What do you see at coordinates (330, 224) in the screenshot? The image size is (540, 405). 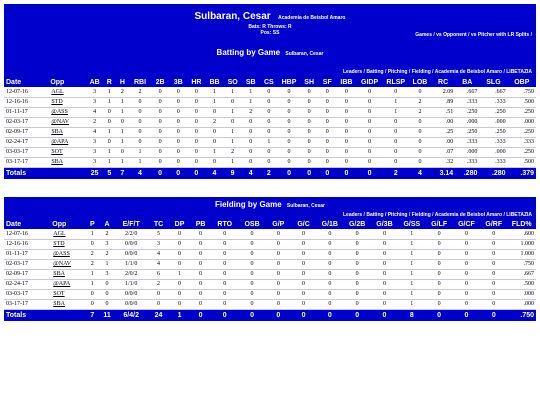 I see `fielding-col-g-1b: G/1B` at bounding box center [330, 224].